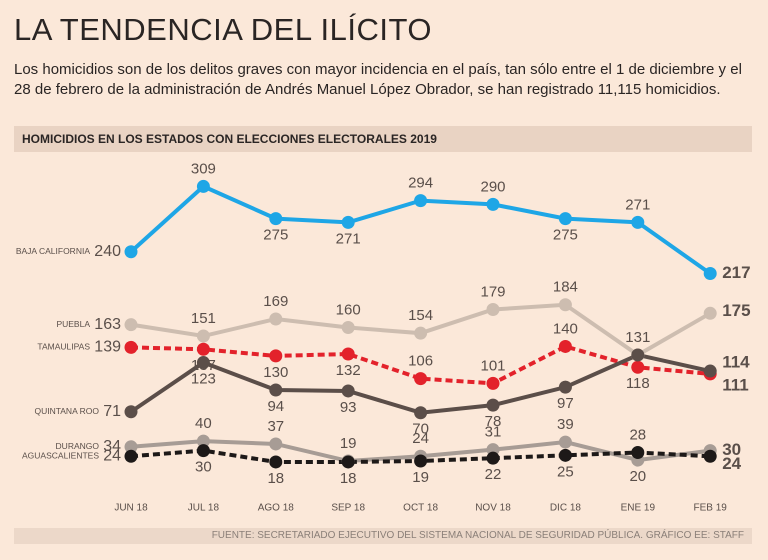  What do you see at coordinates (565, 328) in the screenshot?
I see `data-label: 140` at bounding box center [565, 328].